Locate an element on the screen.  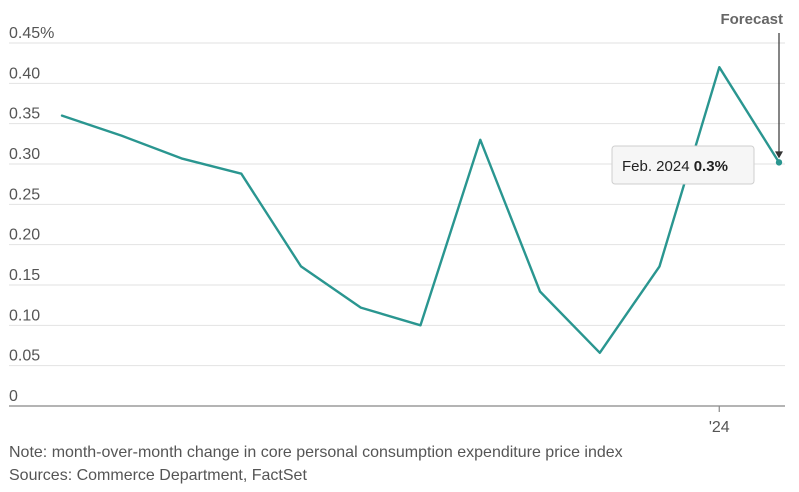
callout-date: Feb. 2024 is located at coordinates (658, 166).